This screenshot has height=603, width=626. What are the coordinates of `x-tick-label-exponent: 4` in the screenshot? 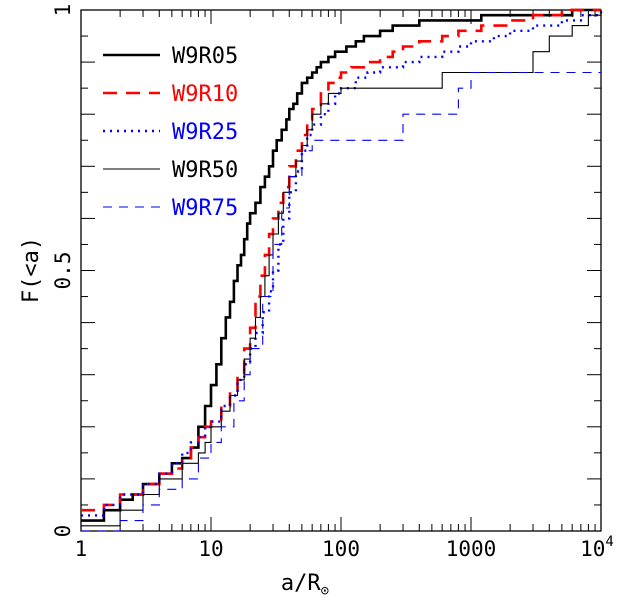 It's located at (609, 542).